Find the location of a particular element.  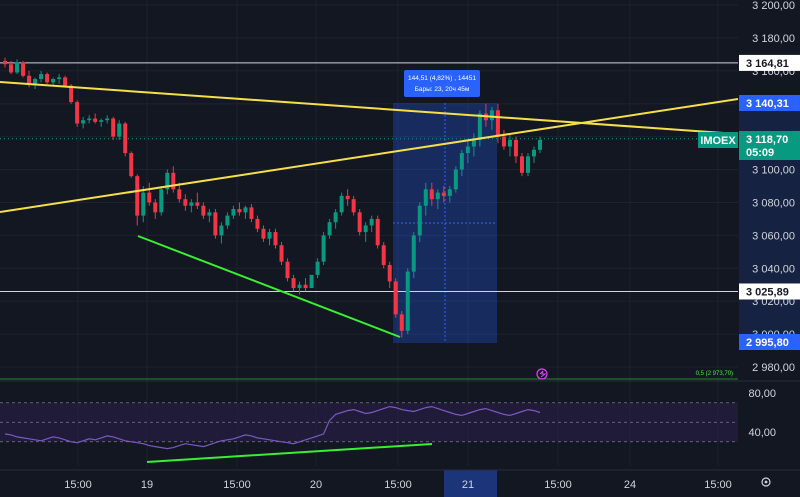

trendline-resistance is located at coordinates (369, 108).